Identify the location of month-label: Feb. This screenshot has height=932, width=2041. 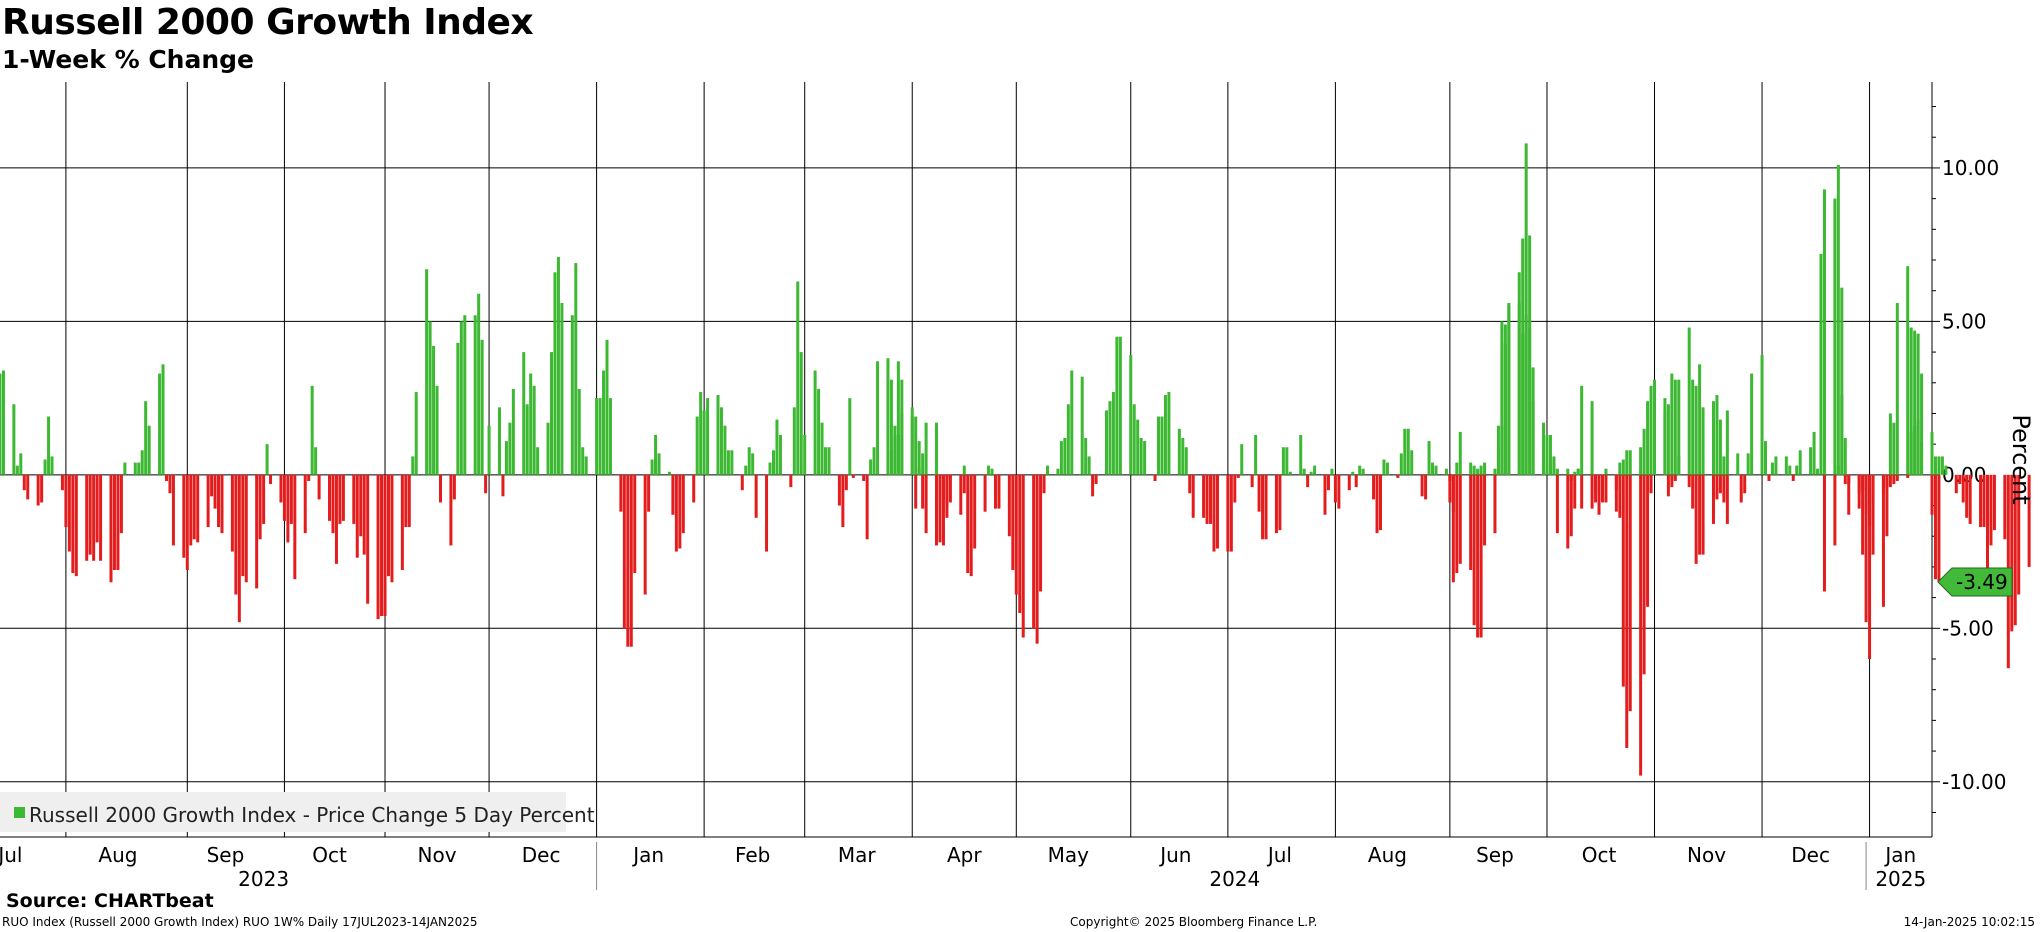
(752, 855).